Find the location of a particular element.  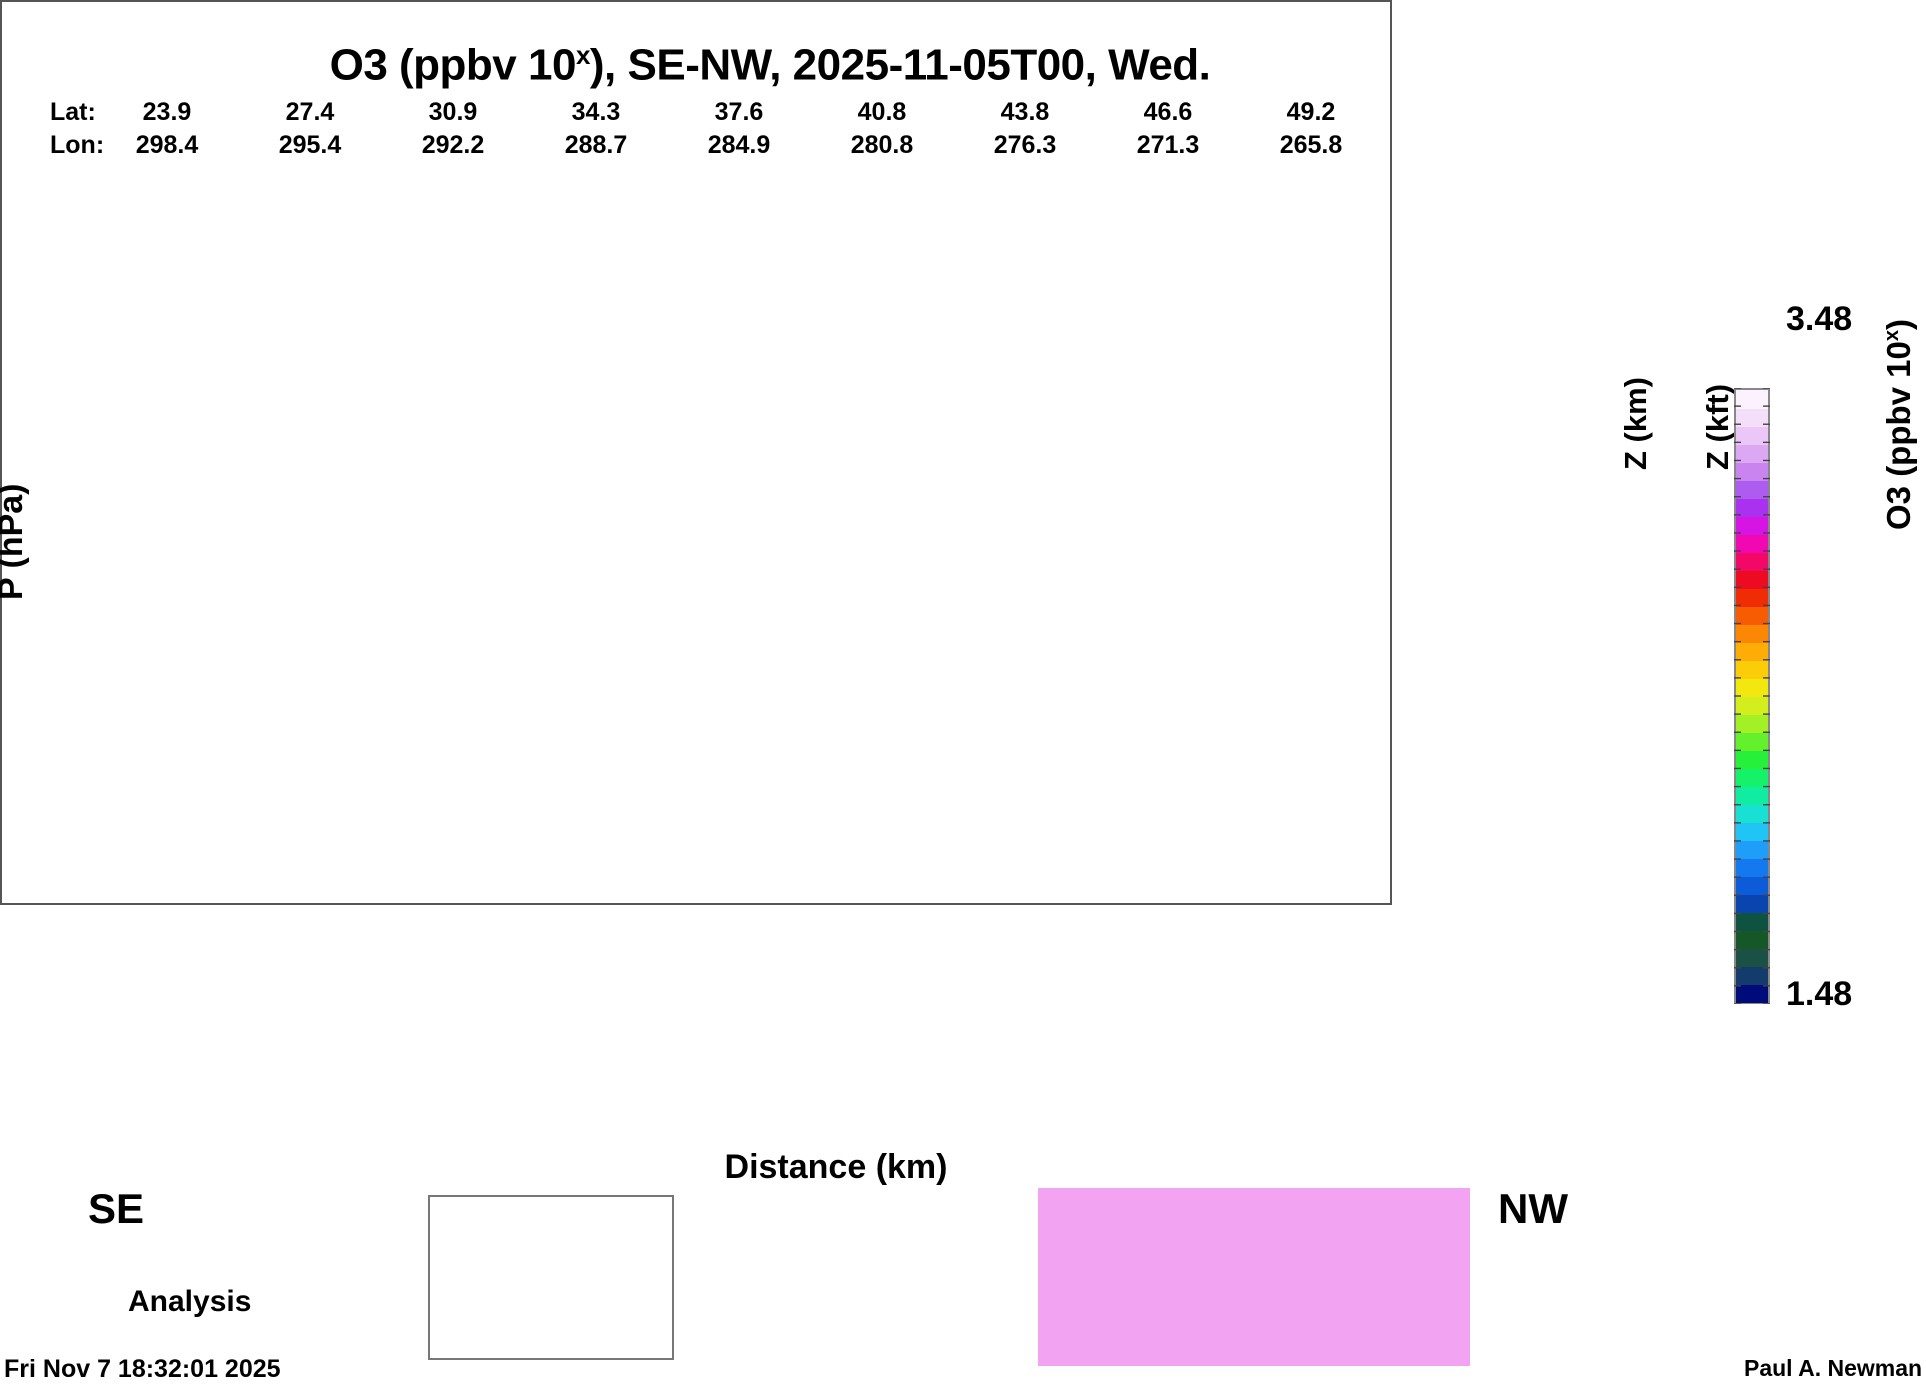

legend-box is located at coordinates (1254, 1277).